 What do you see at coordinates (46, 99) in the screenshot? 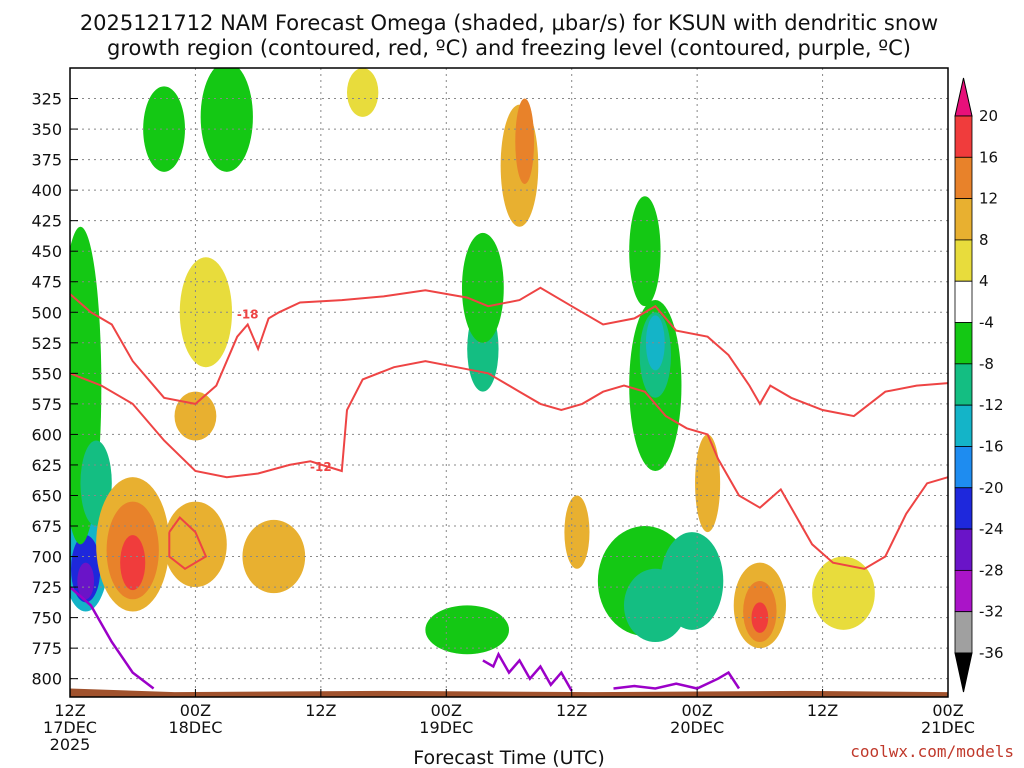
I see `y-tick-label: 325` at bounding box center [46, 99].